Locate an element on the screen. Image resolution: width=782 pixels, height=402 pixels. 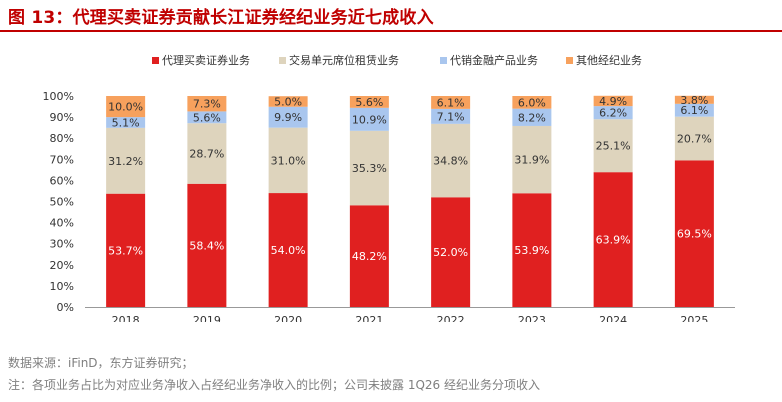
data-label: 20.7% is located at coordinates (694, 139).